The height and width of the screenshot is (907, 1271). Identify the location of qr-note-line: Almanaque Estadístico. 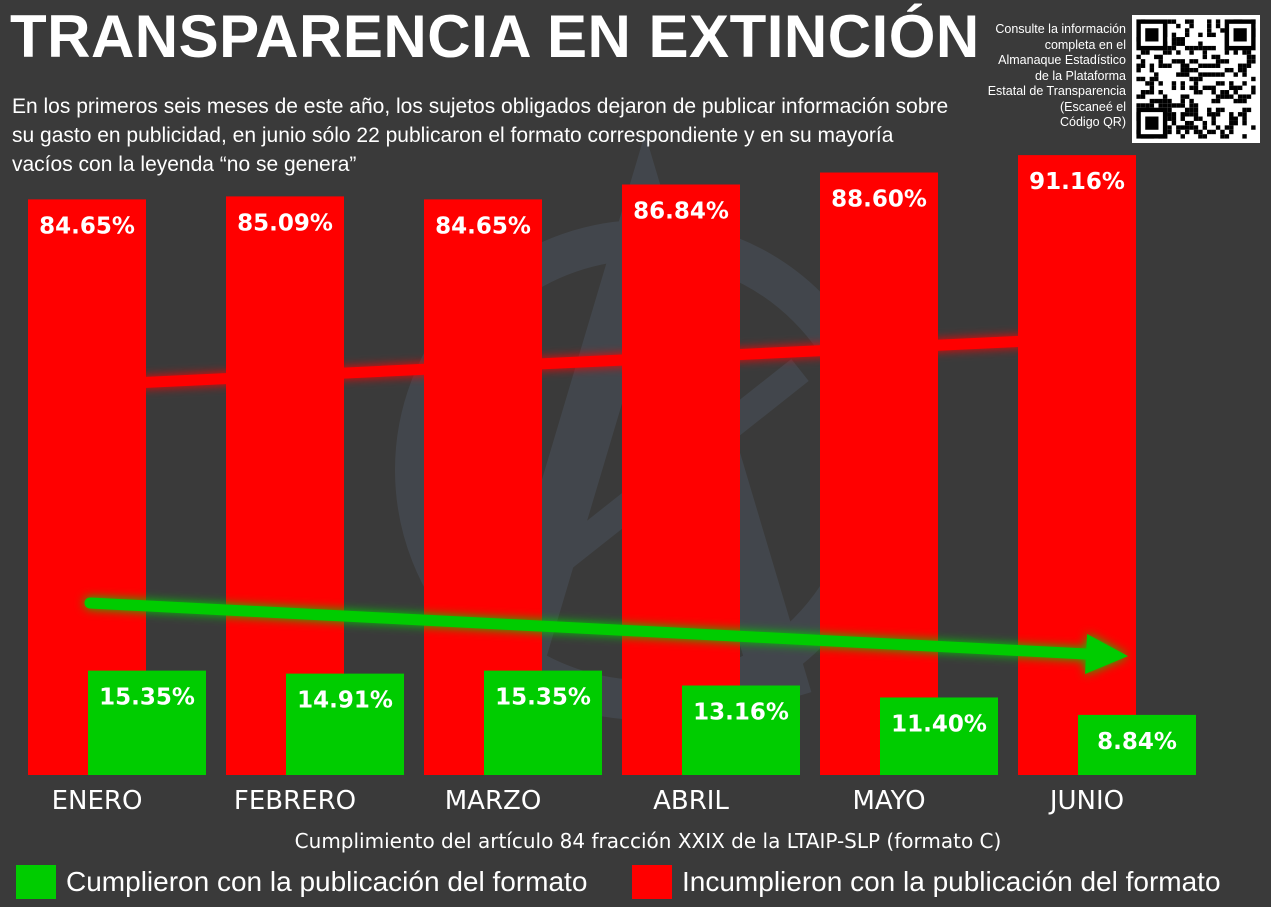
(1062, 60).